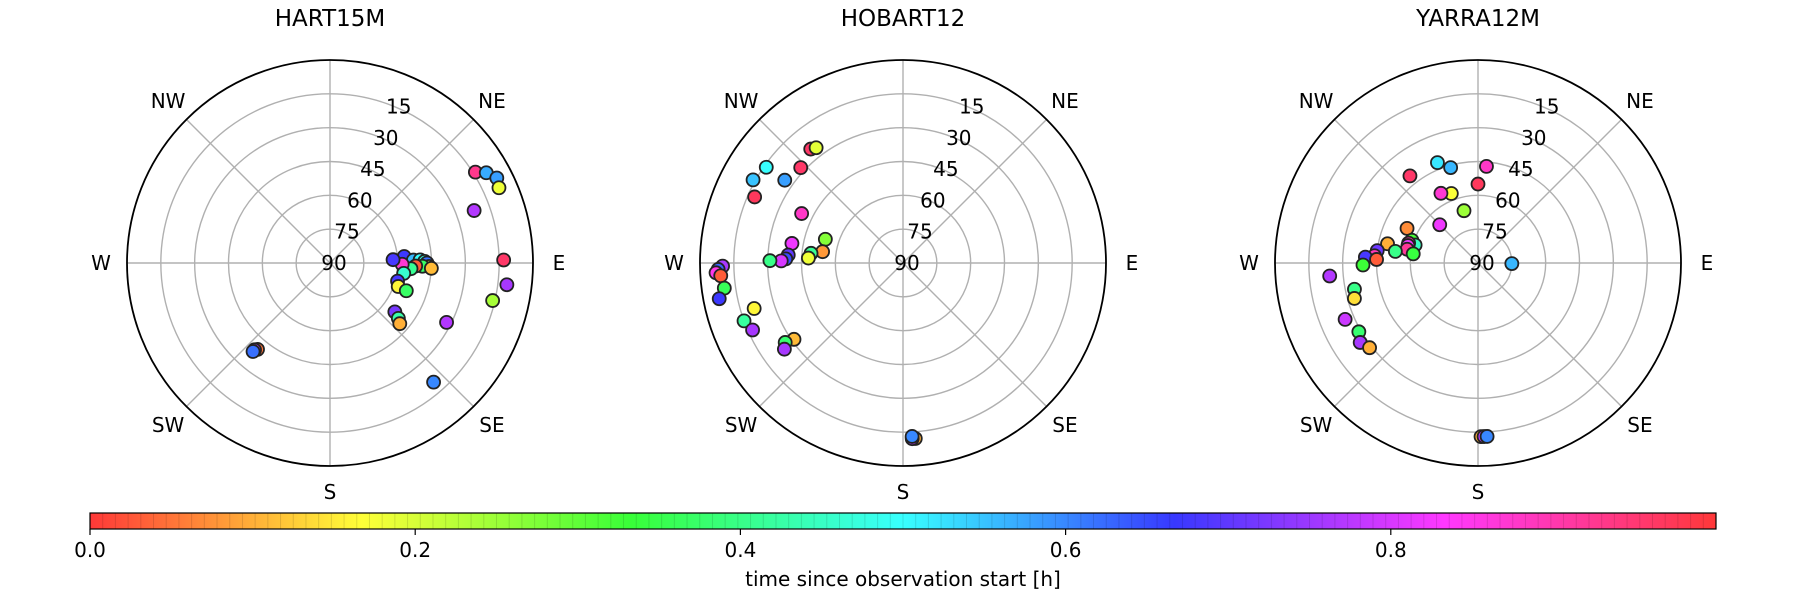 This screenshot has height=600, width=1800. Describe the element at coordinates (1391, 550) in the screenshot. I see `colorbar-tick-label: 0.8` at that location.